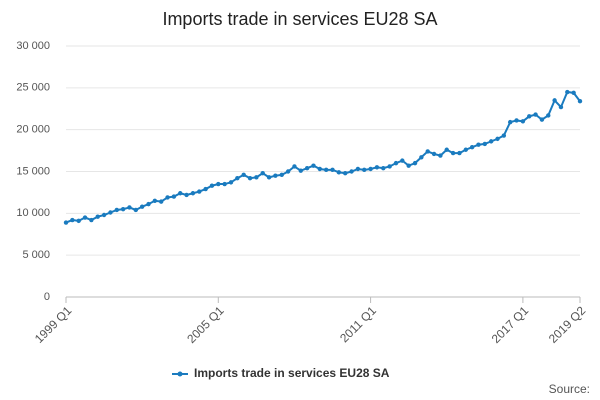 This screenshot has width=600, height=400. What do you see at coordinates (205, 324) in the screenshot?
I see `x-tick-label: 2005 Q1` at bounding box center [205, 324].